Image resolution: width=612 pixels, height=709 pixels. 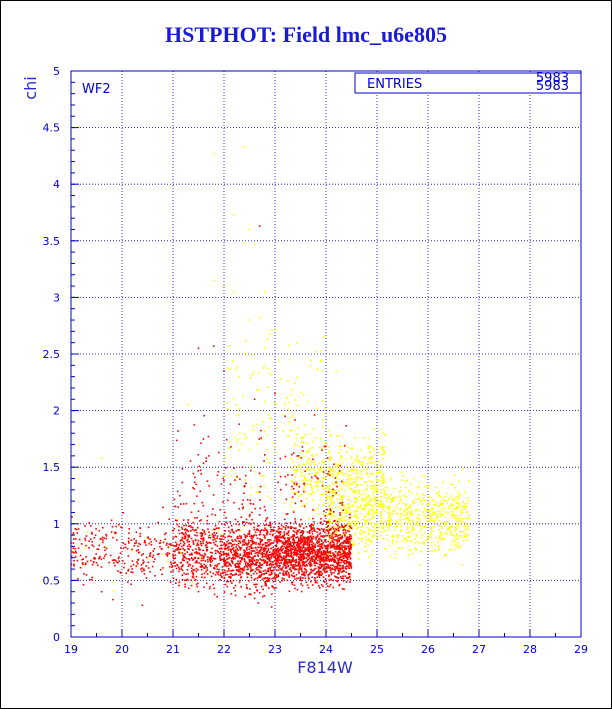 What do you see at coordinates (122, 649) in the screenshot?
I see `x-tick-label: 20` at bounding box center [122, 649].